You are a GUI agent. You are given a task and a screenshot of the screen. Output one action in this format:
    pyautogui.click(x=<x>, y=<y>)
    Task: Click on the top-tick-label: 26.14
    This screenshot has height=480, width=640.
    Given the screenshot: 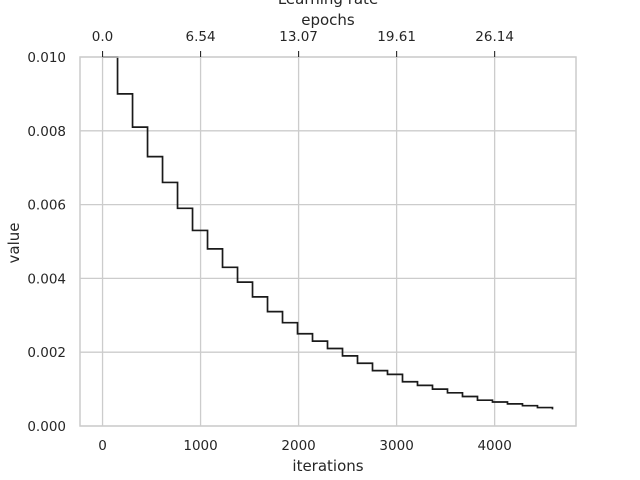 What is the action you would take?
    pyautogui.click(x=494, y=37)
    